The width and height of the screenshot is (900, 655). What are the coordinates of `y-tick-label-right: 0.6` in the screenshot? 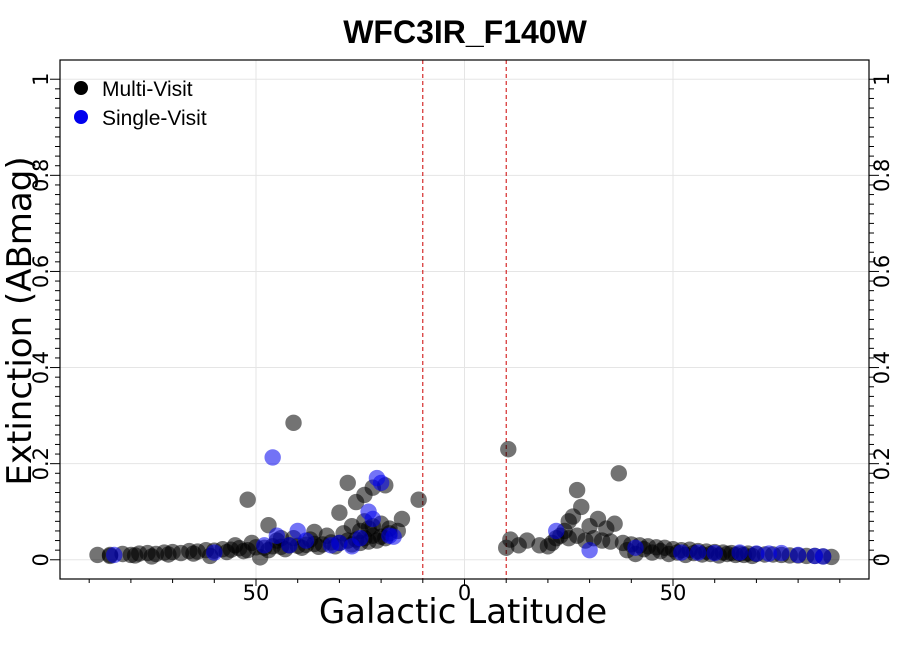 It's located at (882, 271).